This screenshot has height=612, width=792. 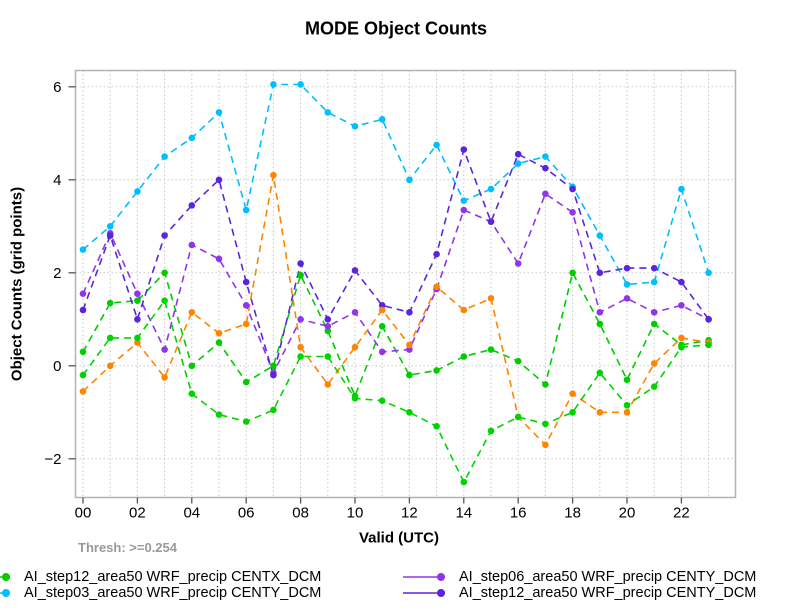 I want to click on legend-item: AI_step03_area50 WRF_precip CENTY_DCM, so click(x=160, y=593).